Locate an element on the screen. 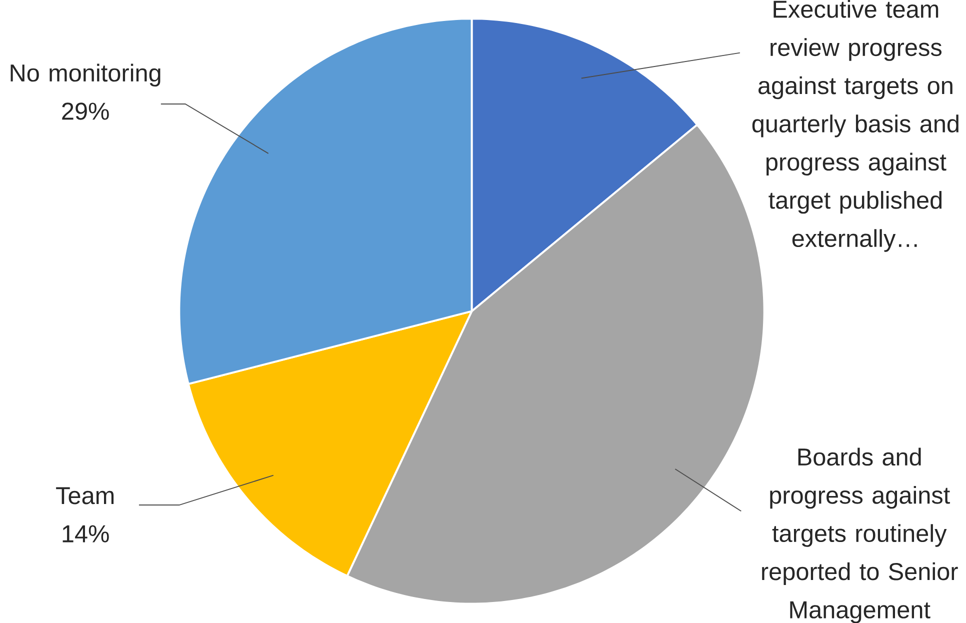 This screenshot has width=966, height=623. slice-label: No monitoring is located at coordinates (85, 75).